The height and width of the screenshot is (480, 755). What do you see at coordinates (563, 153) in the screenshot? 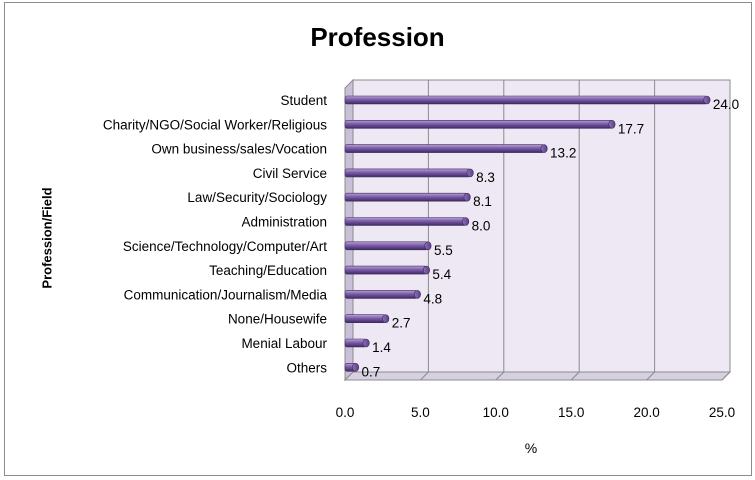
I see `data-label: 13.2` at bounding box center [563, 153].